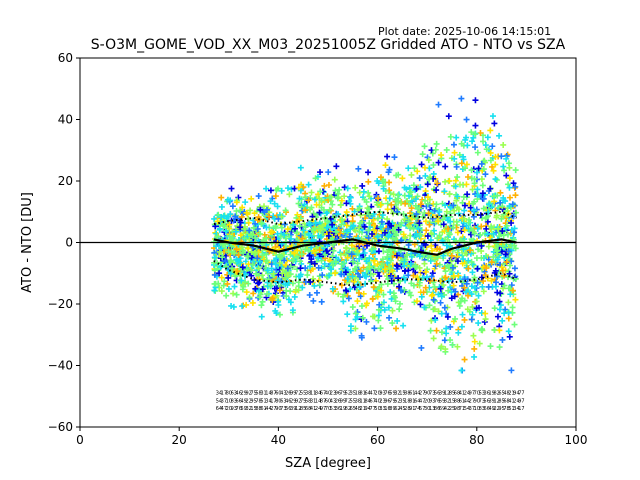  What do you see at coordinates (402, 401) in the screenshot?
I see `count-label: 35` at bounding box center [402, 401].